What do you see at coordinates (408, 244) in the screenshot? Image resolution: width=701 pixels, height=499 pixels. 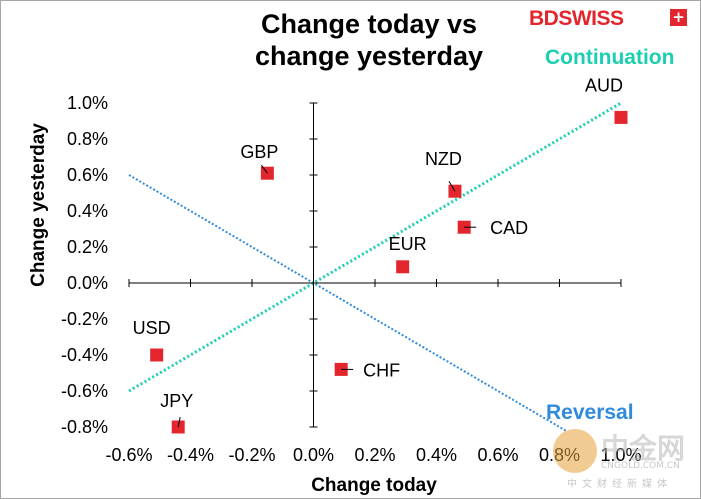 I see `point-label-eur: EUR` at bounding box center [408, 244].